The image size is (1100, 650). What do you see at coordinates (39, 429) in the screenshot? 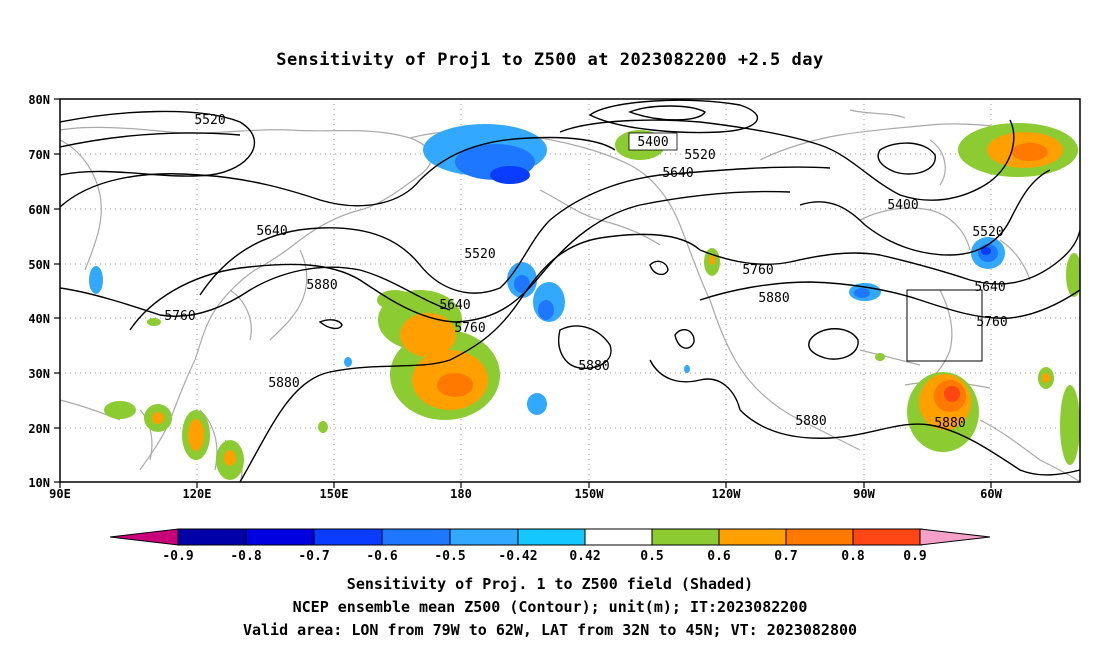
I see `lat-label: 20N` at bounding box center [39, 429].